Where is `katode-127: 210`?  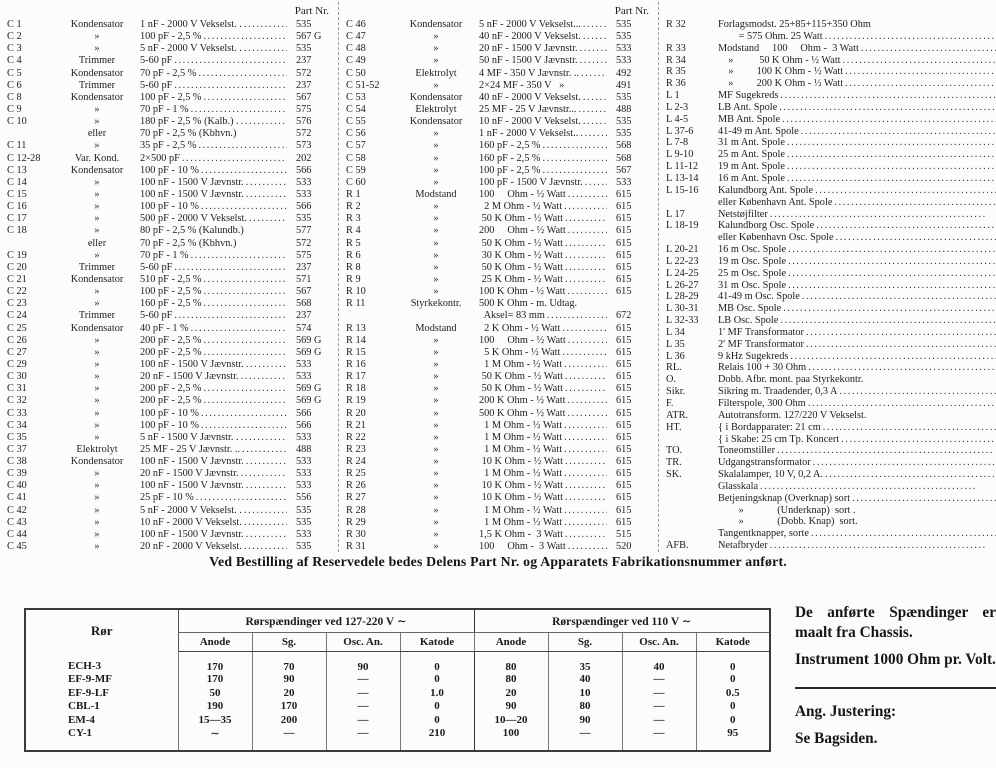 katode-127: 210 is located at coordinates (436, 738).